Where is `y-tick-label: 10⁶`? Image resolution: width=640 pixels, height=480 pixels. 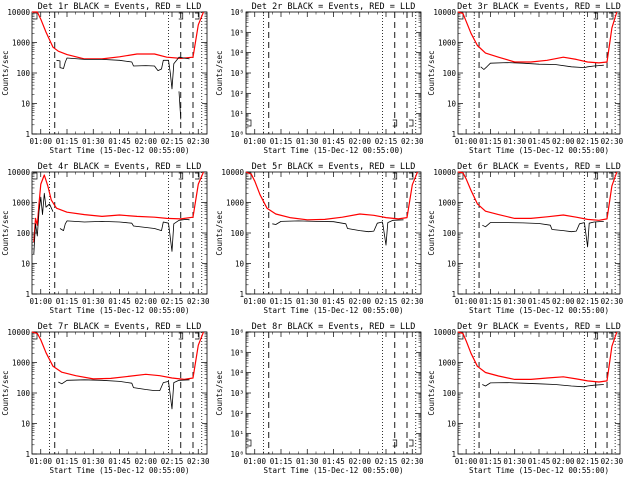
y-tick-label: 10⁶ is located at coordinates (237, 332).